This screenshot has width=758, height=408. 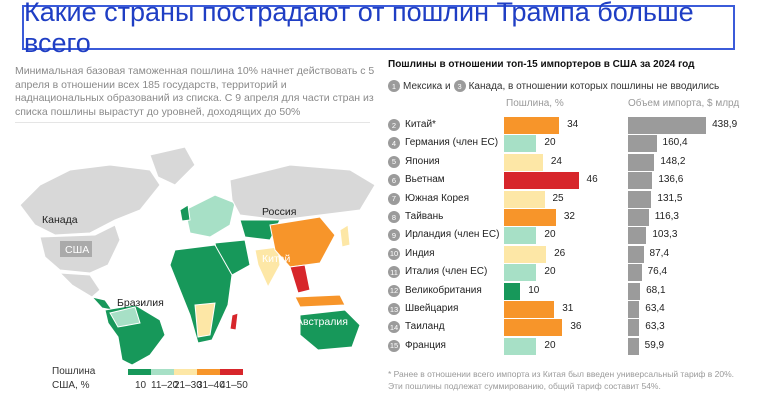 I want to click on tariff-value: 26, so click(x=560, y=253).